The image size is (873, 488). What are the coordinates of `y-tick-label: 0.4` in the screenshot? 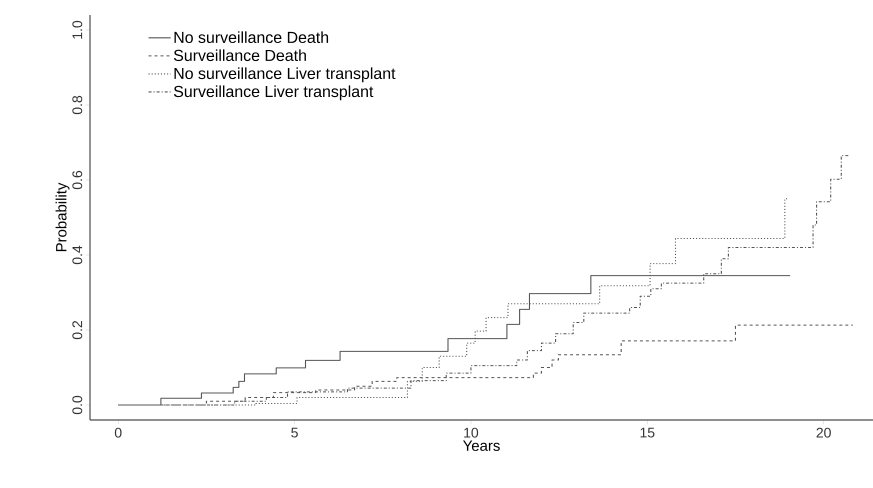 It's located at (77, 255).